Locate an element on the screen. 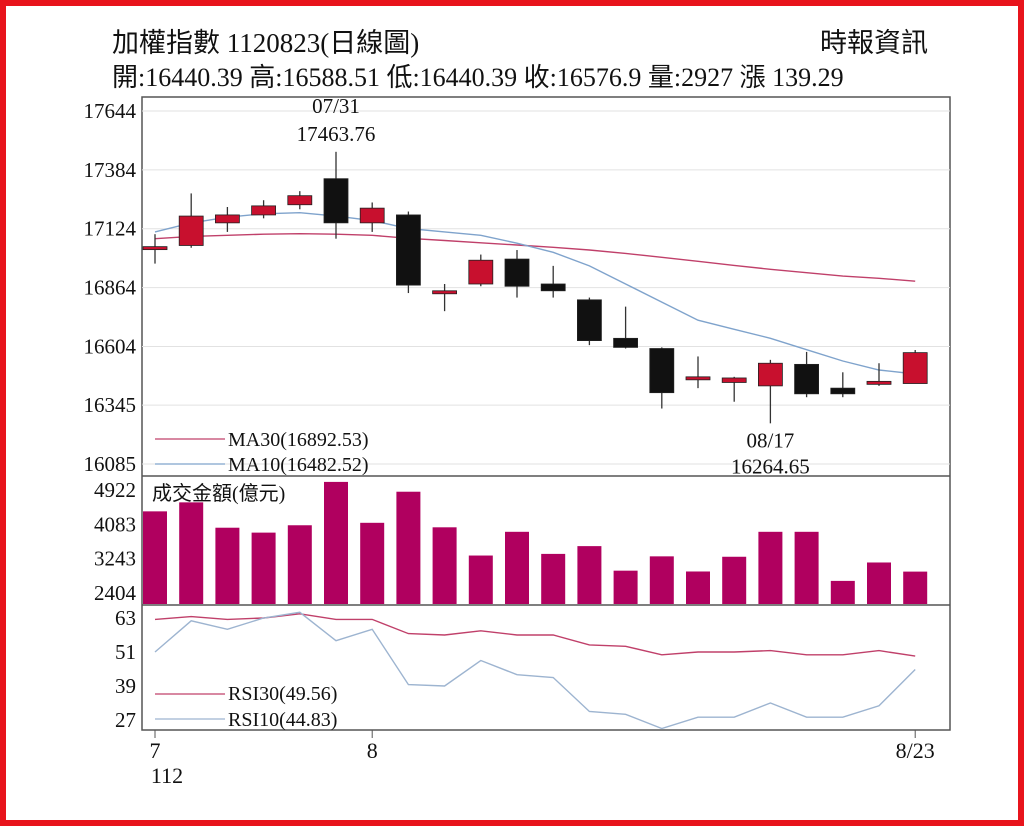 This screenshot has height=826, width=1024. rsi30-legend: RSI30(49.56) is located at coordinates (282, 694).